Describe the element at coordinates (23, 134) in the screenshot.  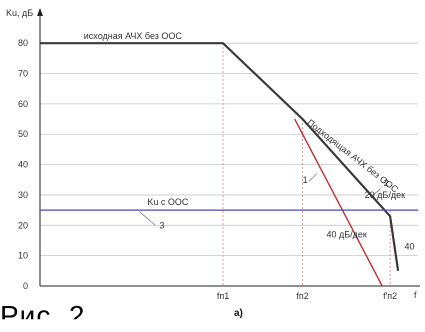
I see `y-tick-label: 50` at that location.